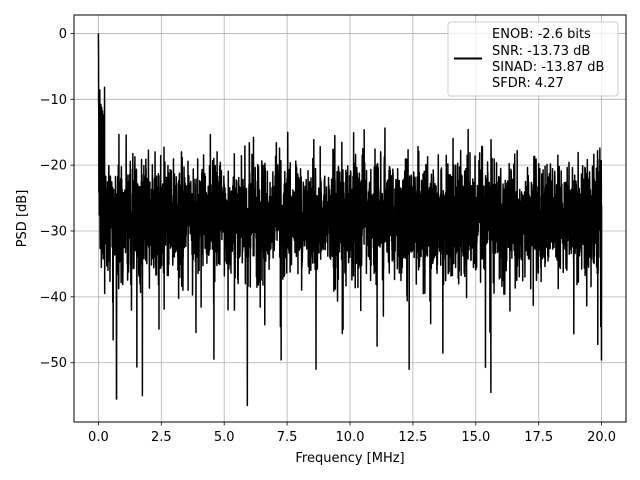 Image resolution: width=640 pixels, height=480 pixels. What do you see at coordinates (412, 437) in the screenshot?
I see `x-tick-label: 12.5` at bounding box center [412, 437].